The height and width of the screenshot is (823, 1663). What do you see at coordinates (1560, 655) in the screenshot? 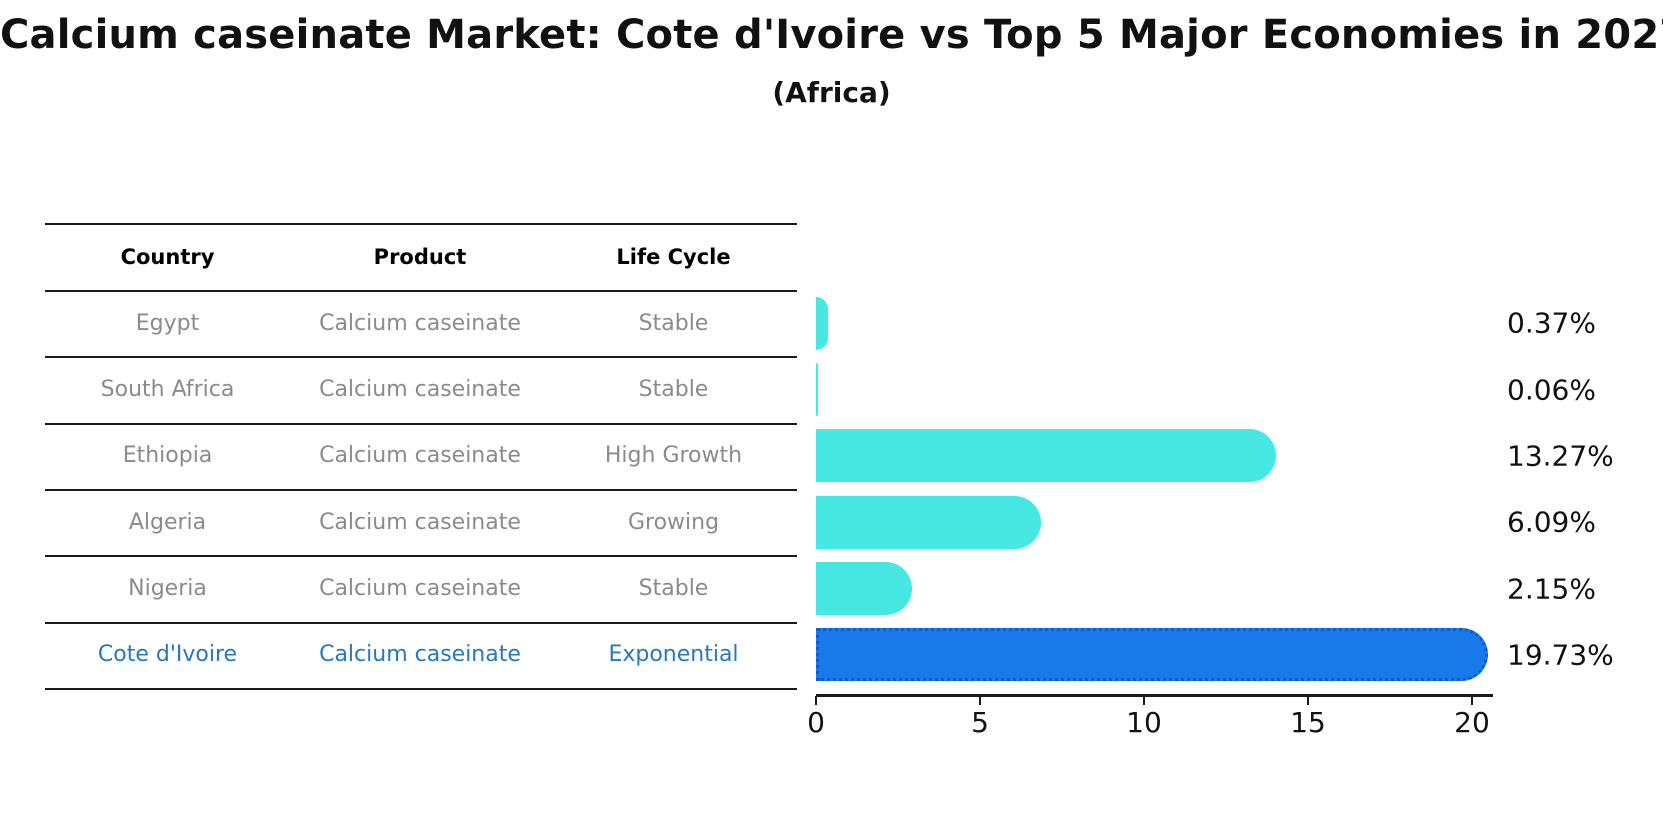
I see `value-label-cote-d-ivoire: 19.73%` at bounding box center [1560, 655].